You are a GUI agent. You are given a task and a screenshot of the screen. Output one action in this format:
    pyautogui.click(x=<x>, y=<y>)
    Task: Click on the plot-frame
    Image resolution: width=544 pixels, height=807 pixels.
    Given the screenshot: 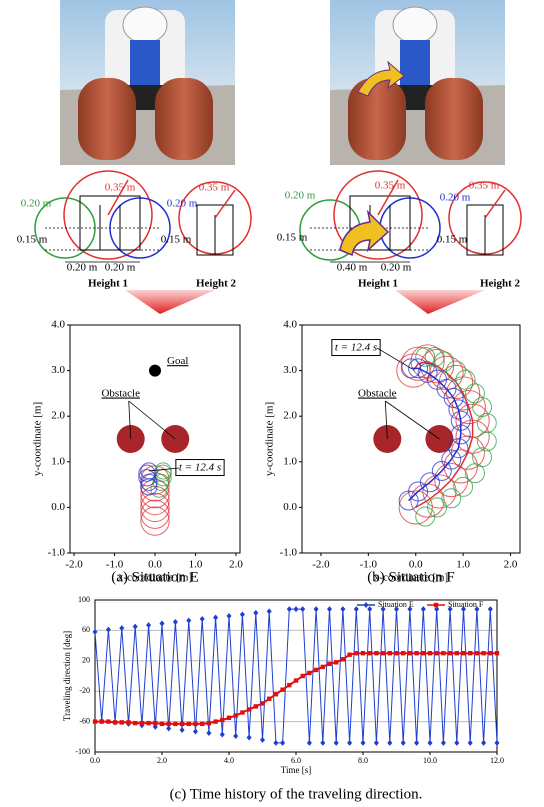 What is the action you would take?
    pyautogui.click(x=411, y=439)
    